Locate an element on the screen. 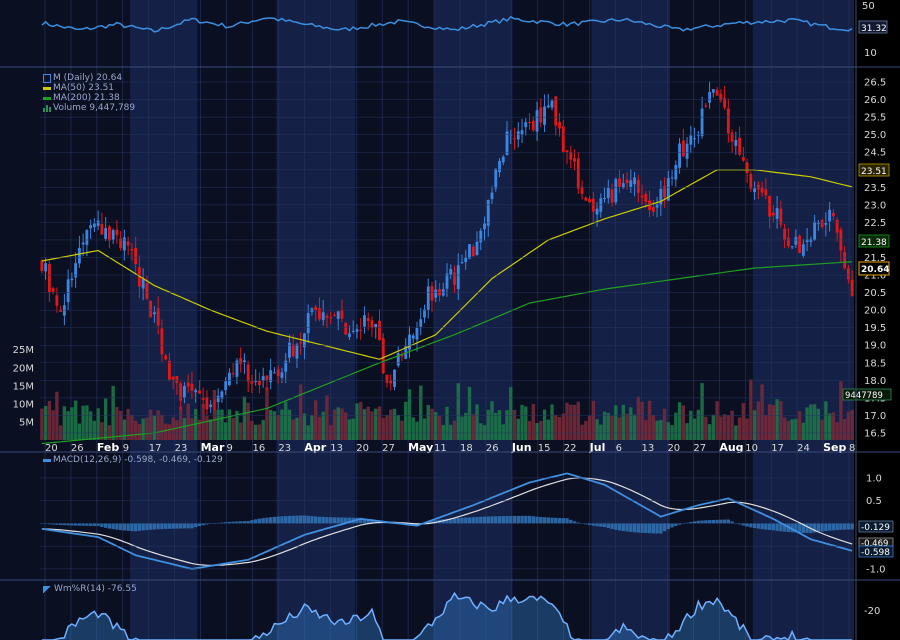  top-axis-tick-50: 50 is located at coordinates (868, 6).